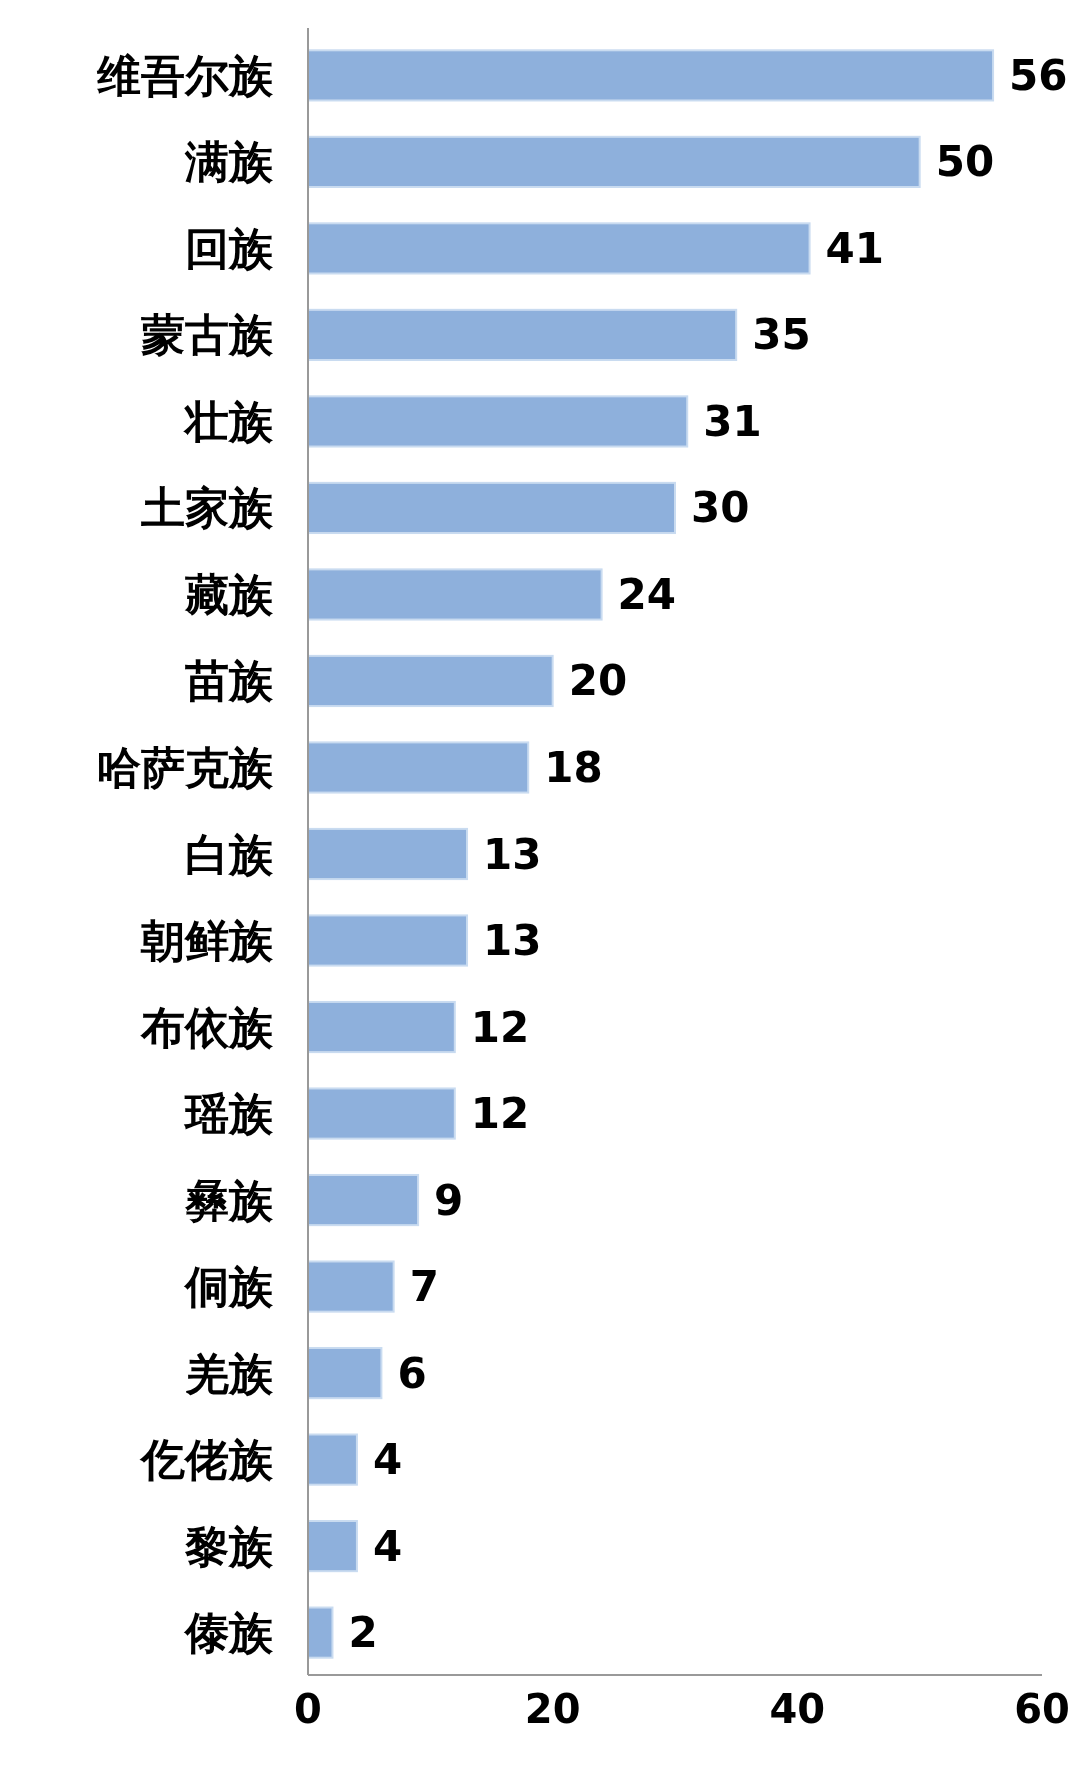 The image size is (1080, 1768). Describe the element at coordinates (781, 335) in the screenshot. I see `data-label: 35` at that location.